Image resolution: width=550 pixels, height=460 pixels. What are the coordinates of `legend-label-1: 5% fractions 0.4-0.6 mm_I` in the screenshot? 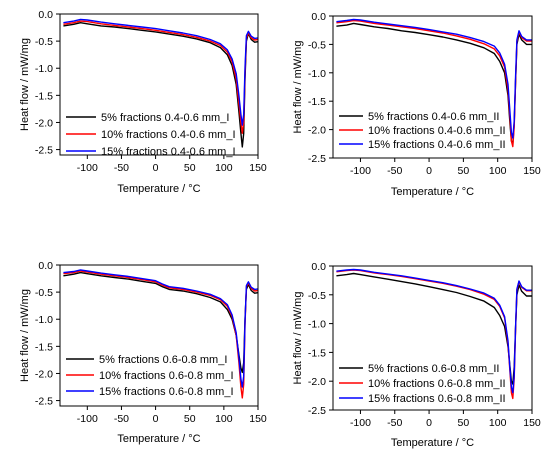 It's located at (165, 118).